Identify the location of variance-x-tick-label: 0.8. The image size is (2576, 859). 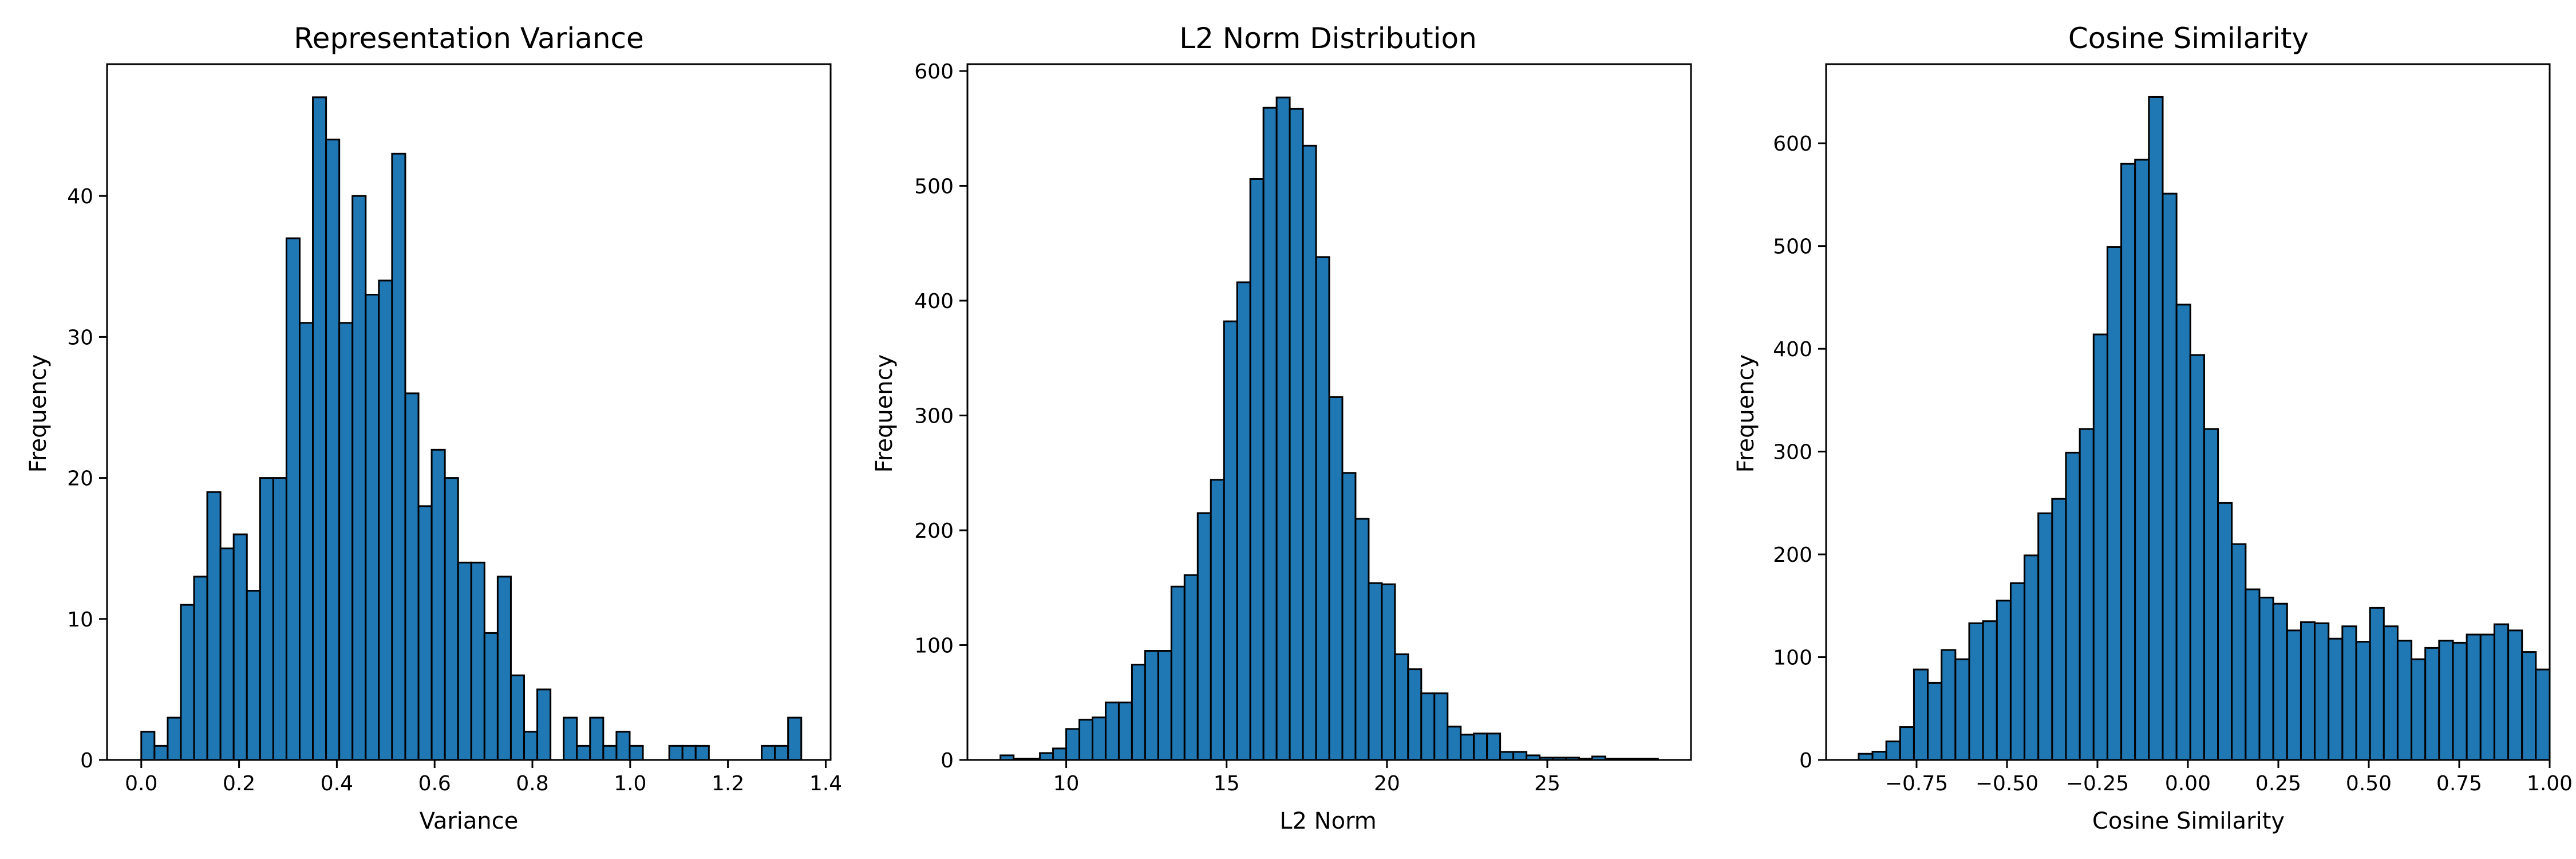
(532, 783).